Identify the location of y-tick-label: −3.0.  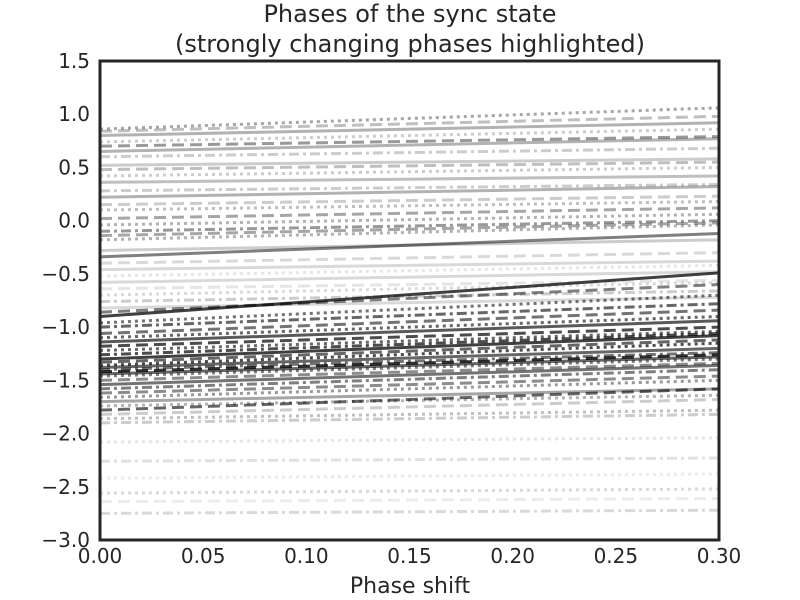
(65, 540).